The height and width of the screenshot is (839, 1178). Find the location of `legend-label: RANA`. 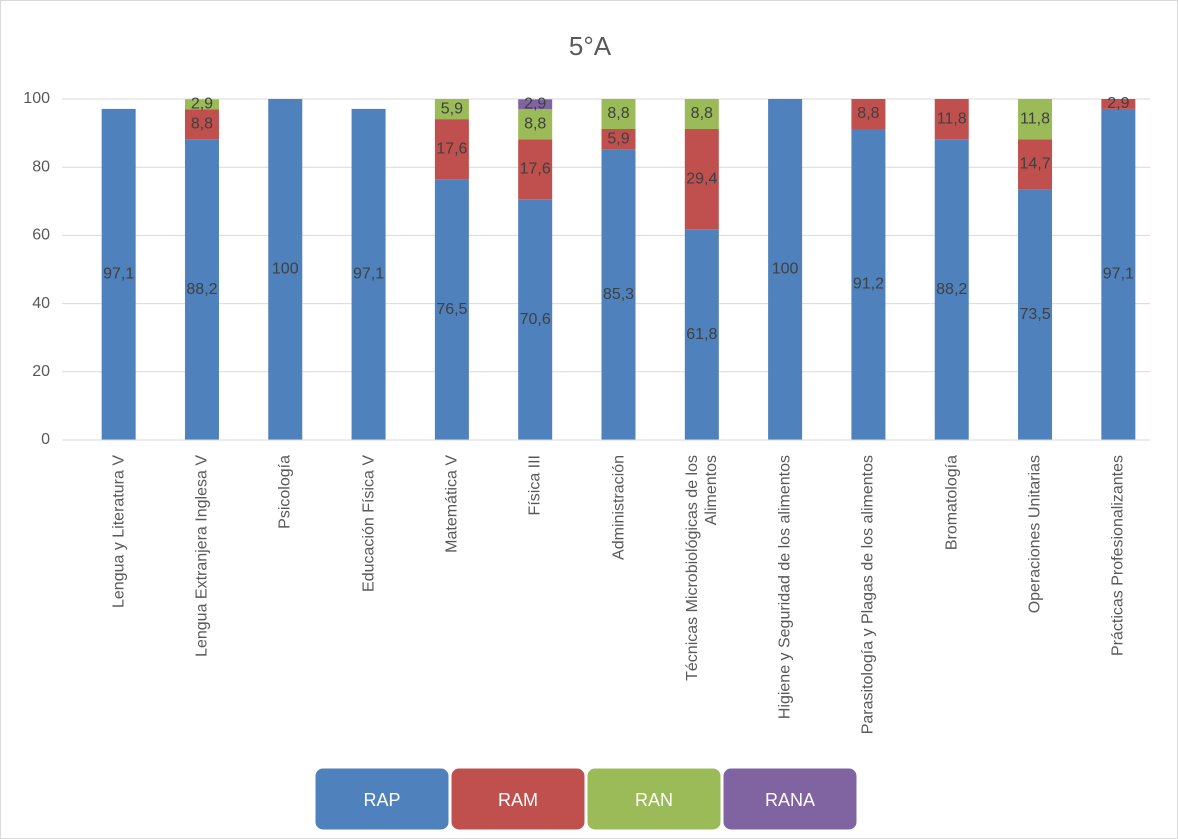

legend-label: RANA is located at coordinates (790, 800).